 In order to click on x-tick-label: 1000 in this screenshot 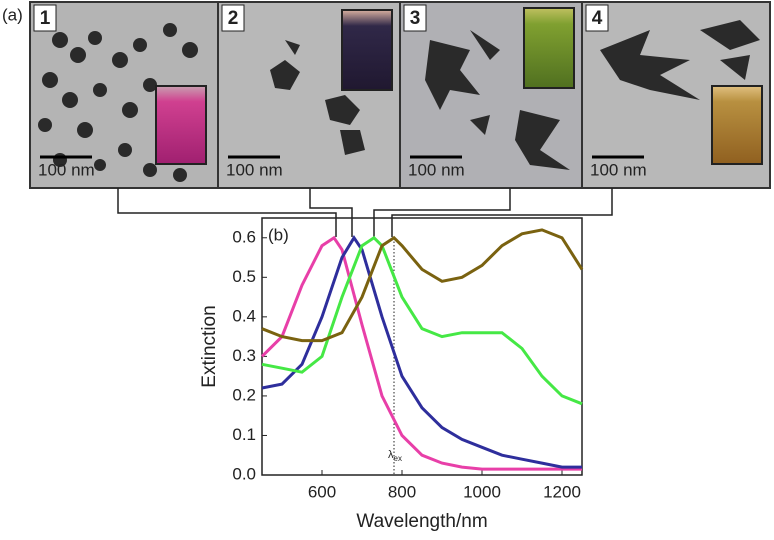, I will do `click(482, 491)`.